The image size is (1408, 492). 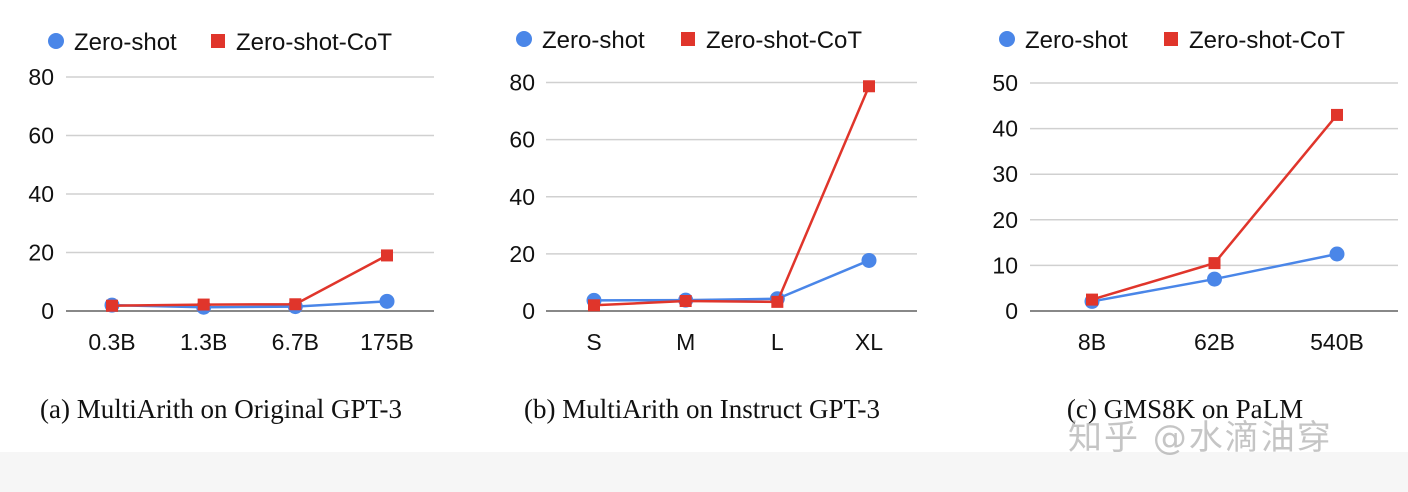 What do you see at coordinates (685, 342) in the screenshot?
I see `x-tick-label: M` at bounding box center [685, 342].